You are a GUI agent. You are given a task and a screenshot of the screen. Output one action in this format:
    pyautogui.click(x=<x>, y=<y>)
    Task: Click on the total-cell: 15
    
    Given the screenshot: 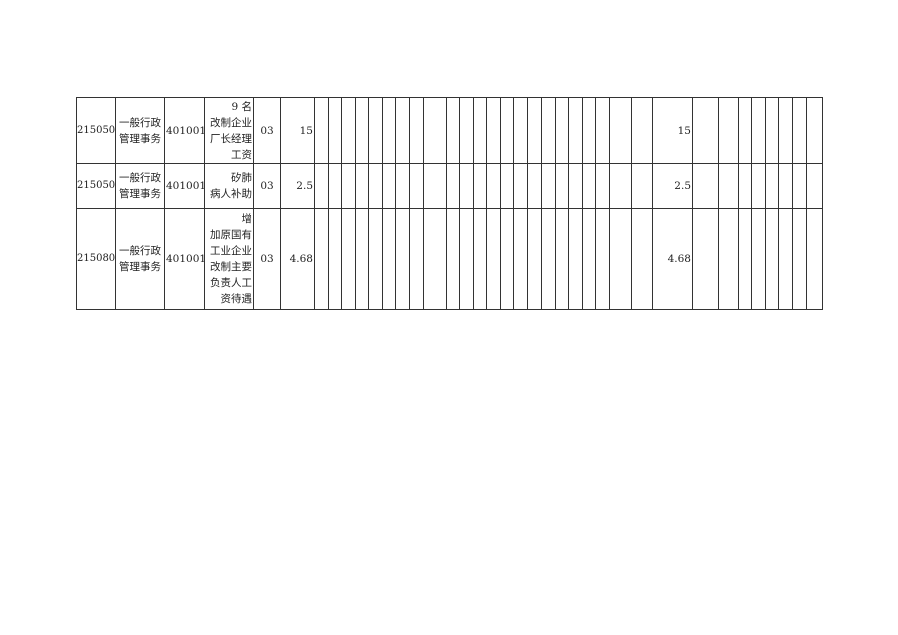 What is the action you would take?
    pyautogui.click(x=672, y=130)
    